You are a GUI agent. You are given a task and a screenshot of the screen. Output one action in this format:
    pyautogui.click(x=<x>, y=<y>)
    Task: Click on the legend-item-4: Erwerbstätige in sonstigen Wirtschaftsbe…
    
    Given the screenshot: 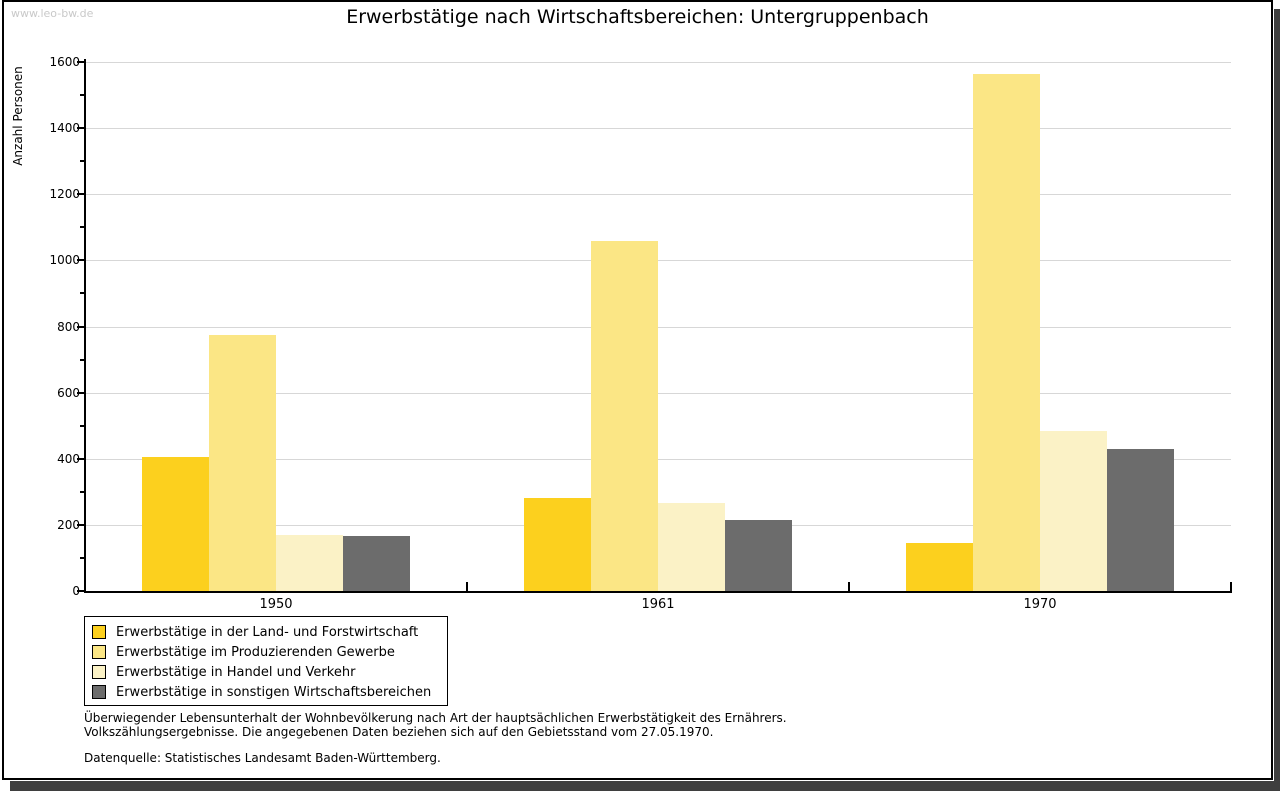 What is the action you would take?
    pyautogui.click(x=266, y=692)
    